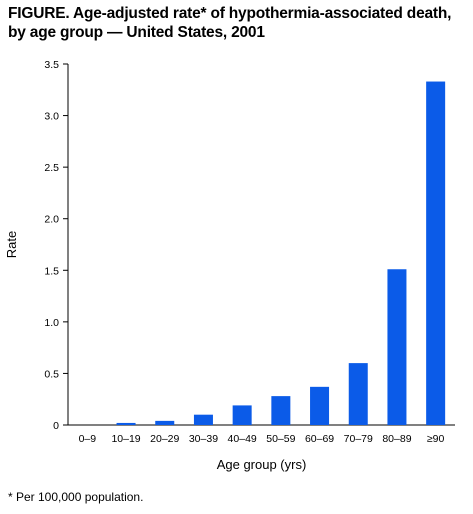 Image resolution: width=473 pixels, height=514 pixels. Describe the element at coordinates (76, 497) in the screenshot. I see `footnote: * Per 100,000 population.` at that location.